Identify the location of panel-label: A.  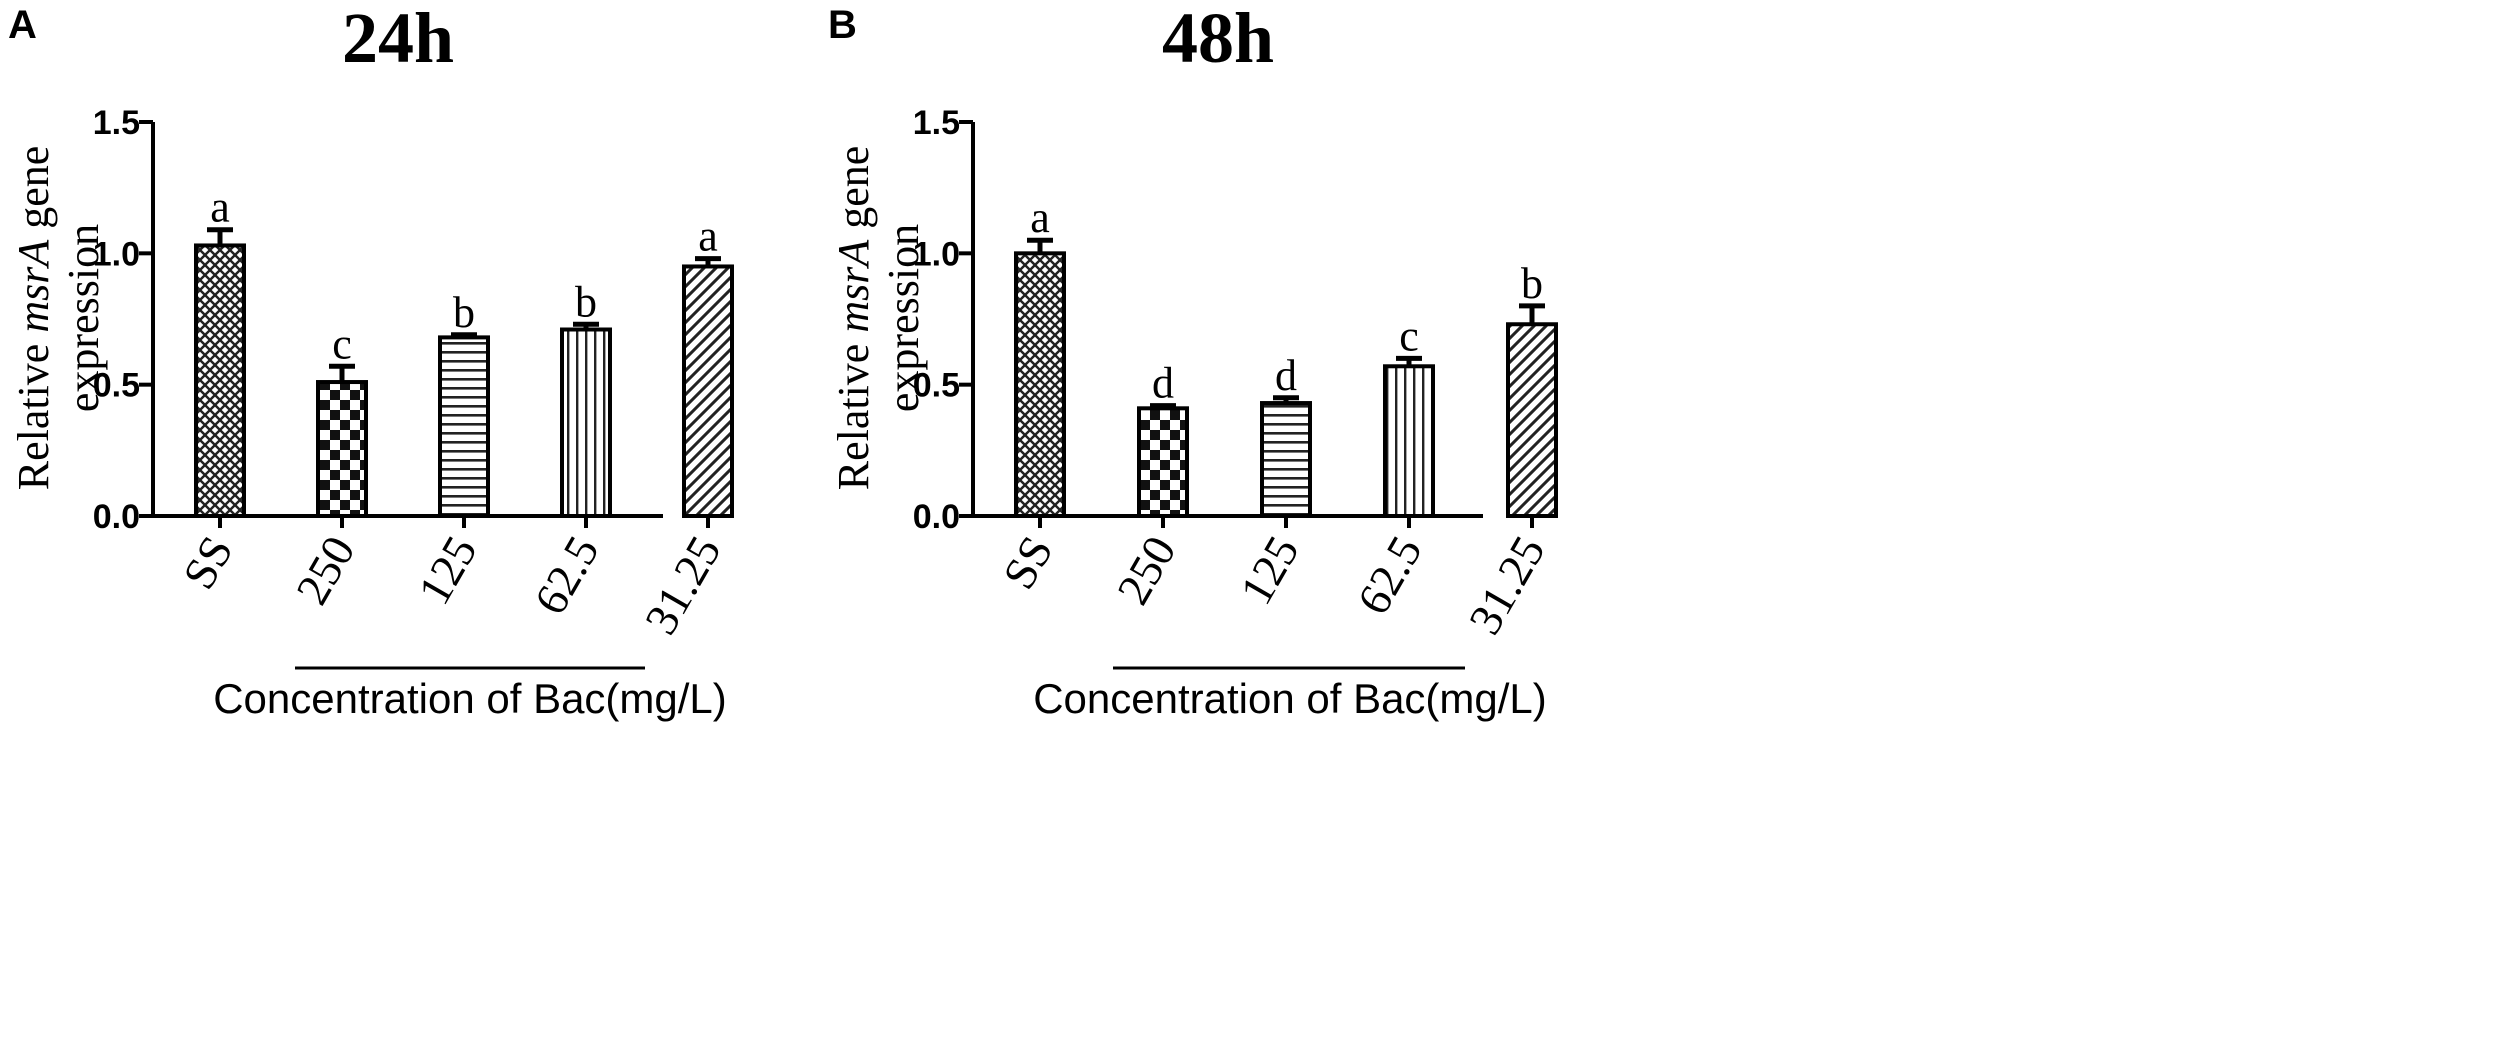
(22, 25).